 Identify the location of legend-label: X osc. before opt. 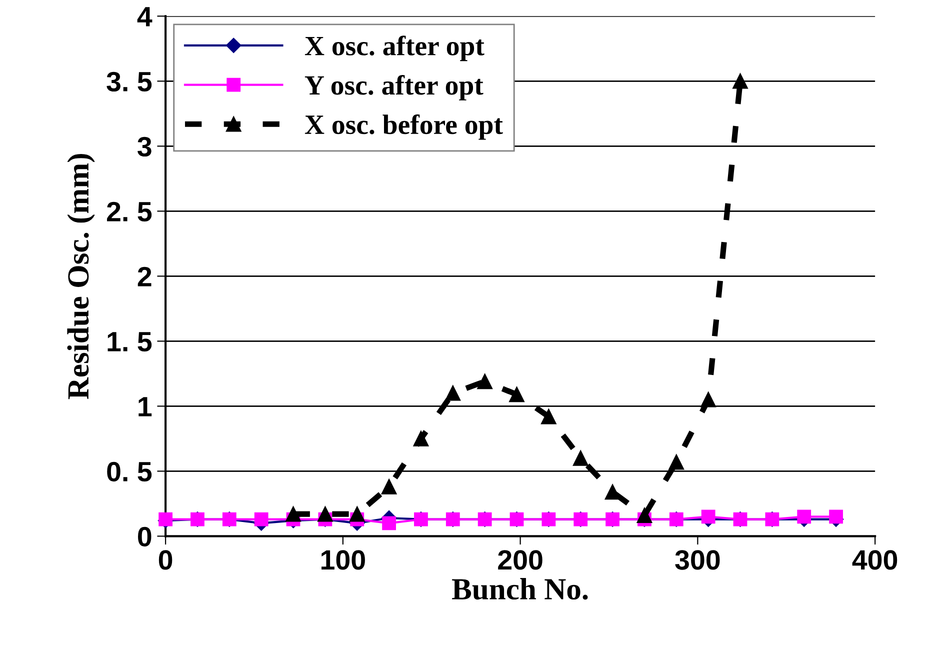
(403, 127).